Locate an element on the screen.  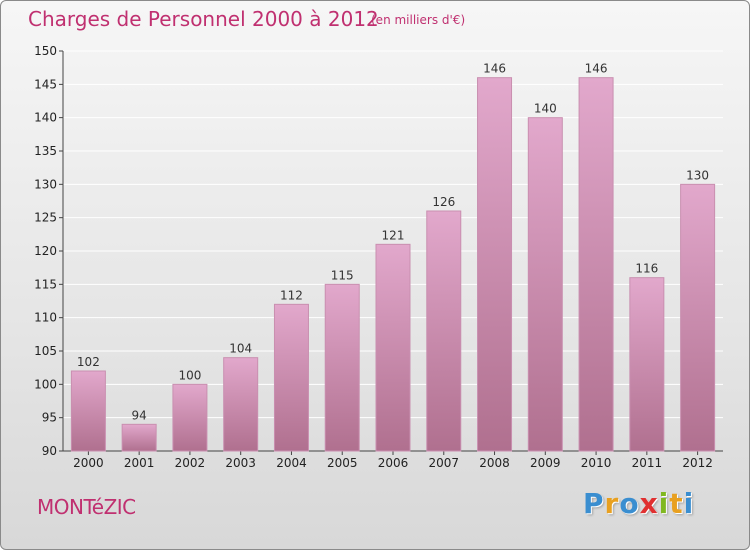
proxiti-logo: Proxiti is located at coordinates (638, 503).